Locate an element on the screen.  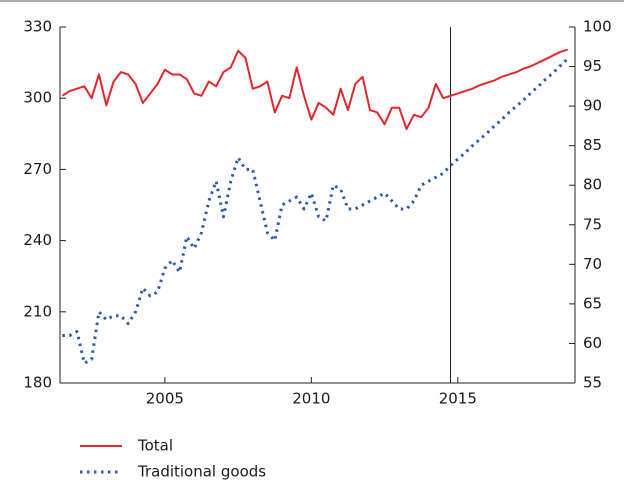
series-line is located at coordinates (314, 89).